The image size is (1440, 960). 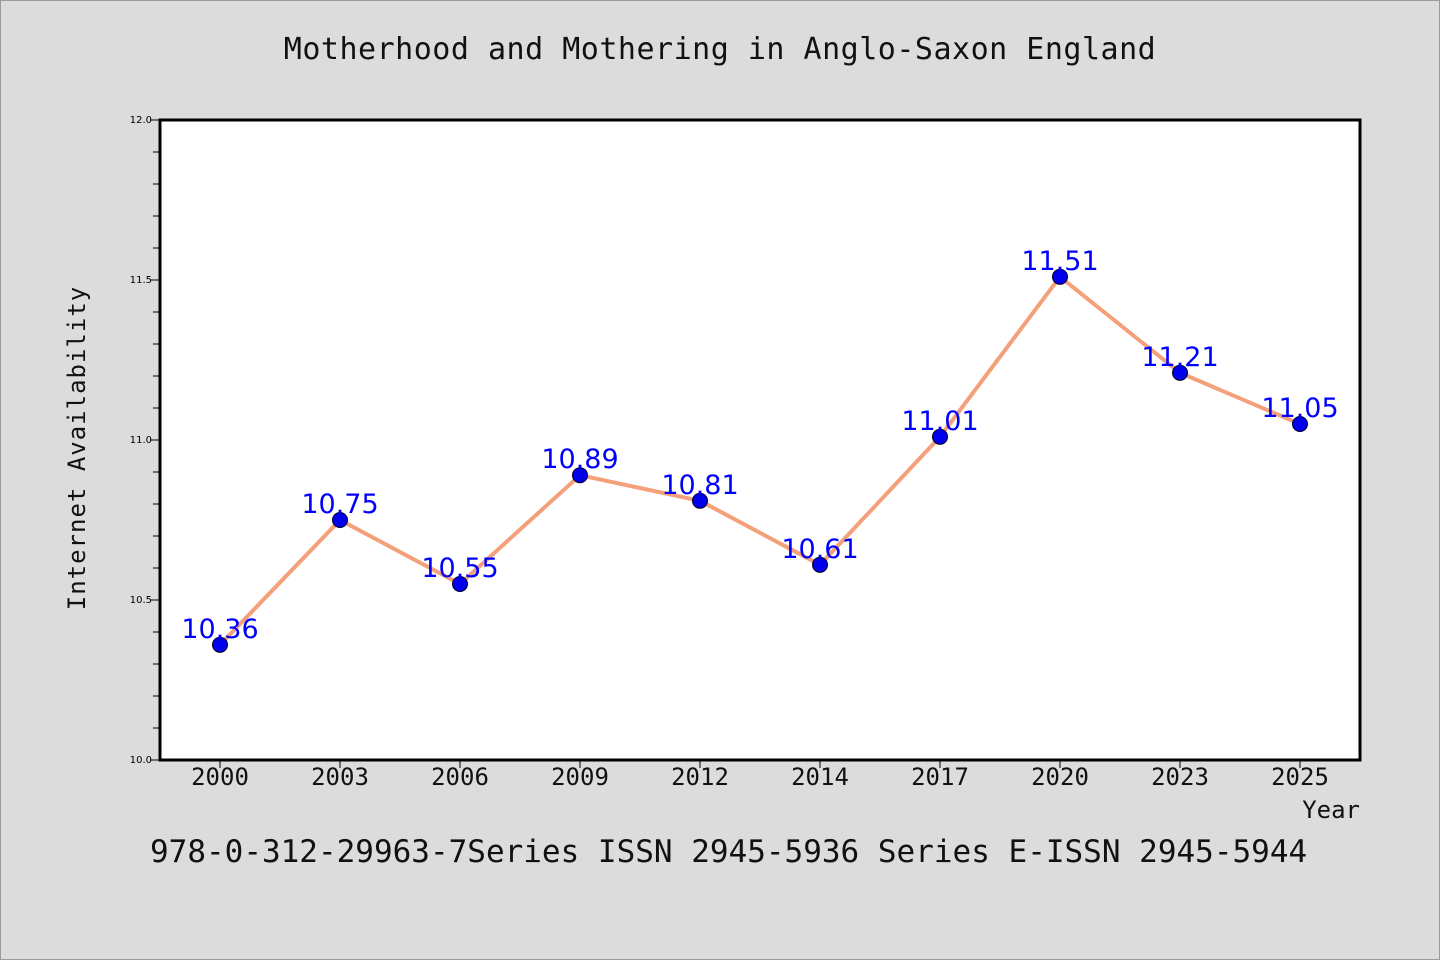 What do you see at coordinates (580, 777) in the screenshot?
I see `x-tick-label: 2009` at bounding box center [580, 777].